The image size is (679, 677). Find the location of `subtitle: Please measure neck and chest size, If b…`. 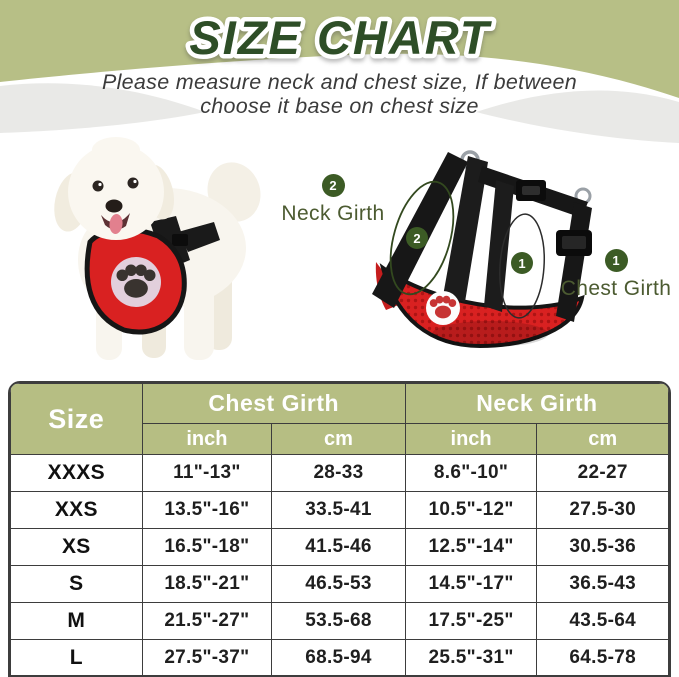

subtitle: Please measure neck and chest size, If b… is located at coordinates (339, 94).